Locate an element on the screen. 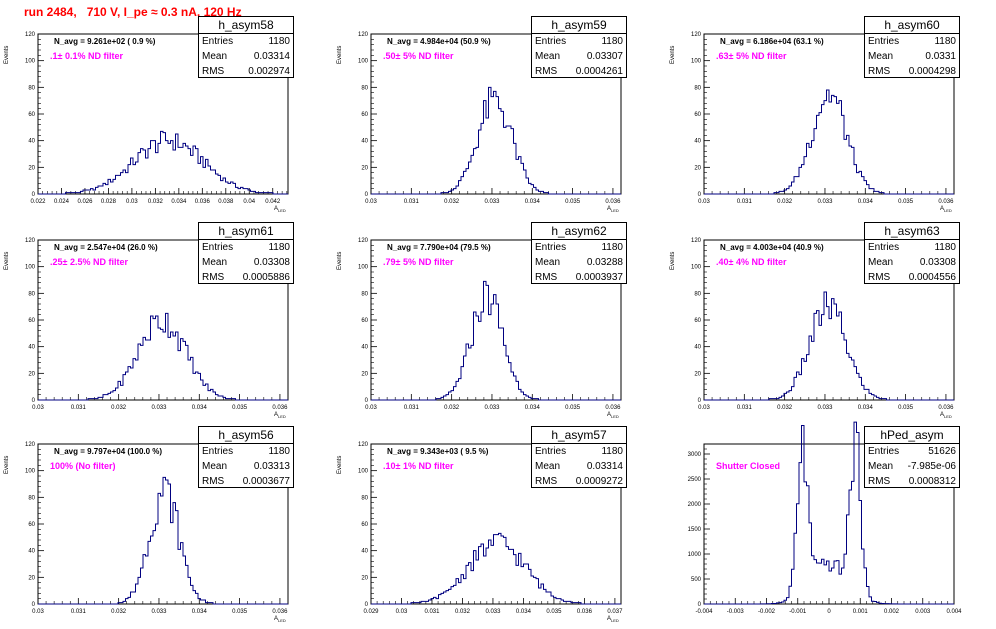 Image resolution: width=996 pixels, height=629 pixels. stats-value-rms: 0.0008312 is located at coordinates (932, 481).